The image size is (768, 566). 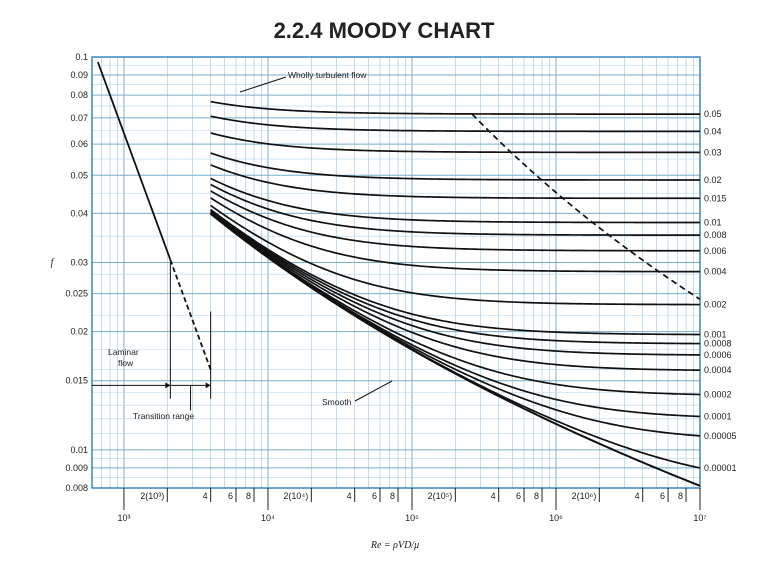 What do you see at coordinates (713, 152) in the screenshot?
I see `roughness-label: 0.03` at bounding box center [713, 152].